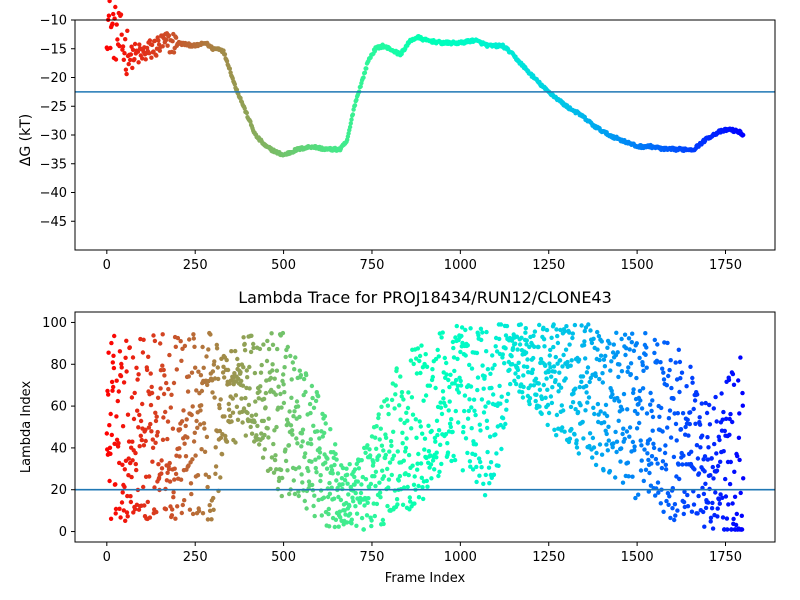  I want to click on x-tick-label: 750, so click(372, 557).